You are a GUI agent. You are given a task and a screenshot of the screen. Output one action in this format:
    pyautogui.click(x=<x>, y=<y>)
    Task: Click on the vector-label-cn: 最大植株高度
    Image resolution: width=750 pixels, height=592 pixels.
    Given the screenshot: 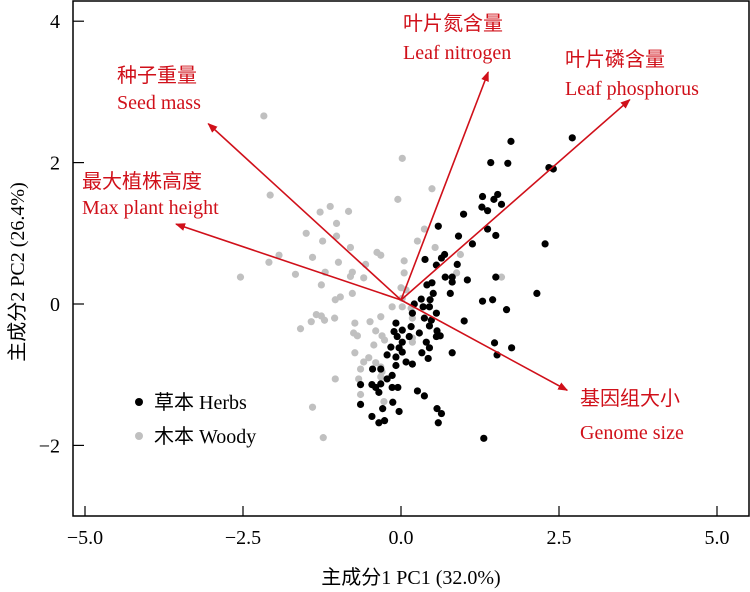 What is the action you would take?
    pyautogui.click(x=142, y=181)
    